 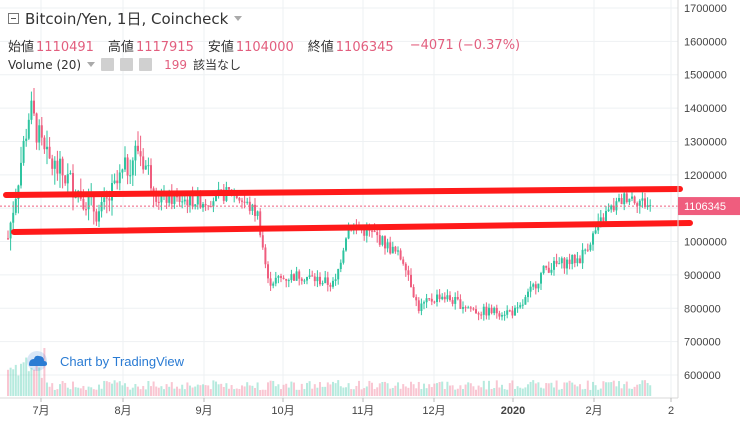 What do you see at coordinates (21, 47) in the screenshot?
I see `ohlc-open-label: 始値` at bounding box center [21, 47].